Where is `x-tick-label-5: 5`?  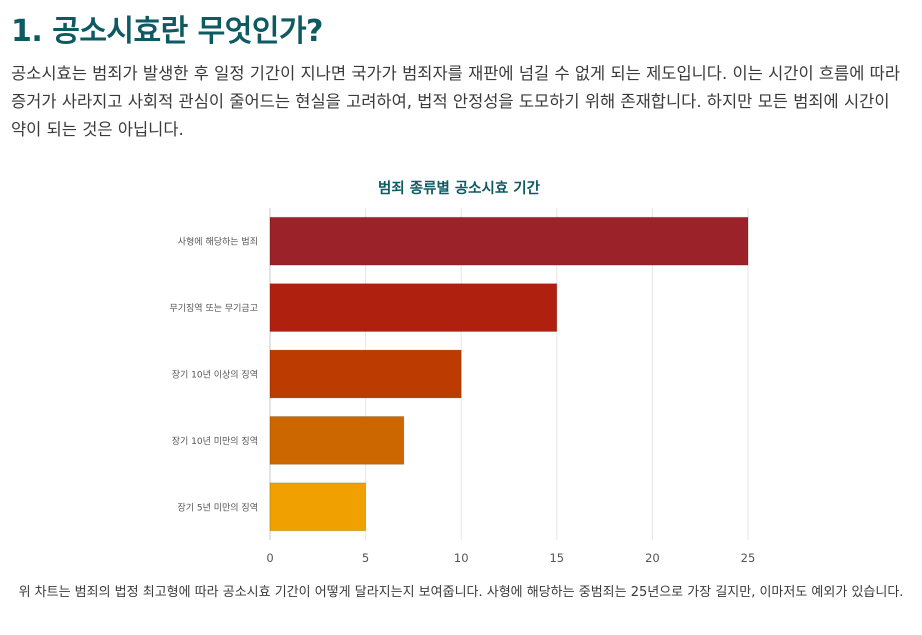
x-tick-label-5: 5 is located at coordinates (365, 558).